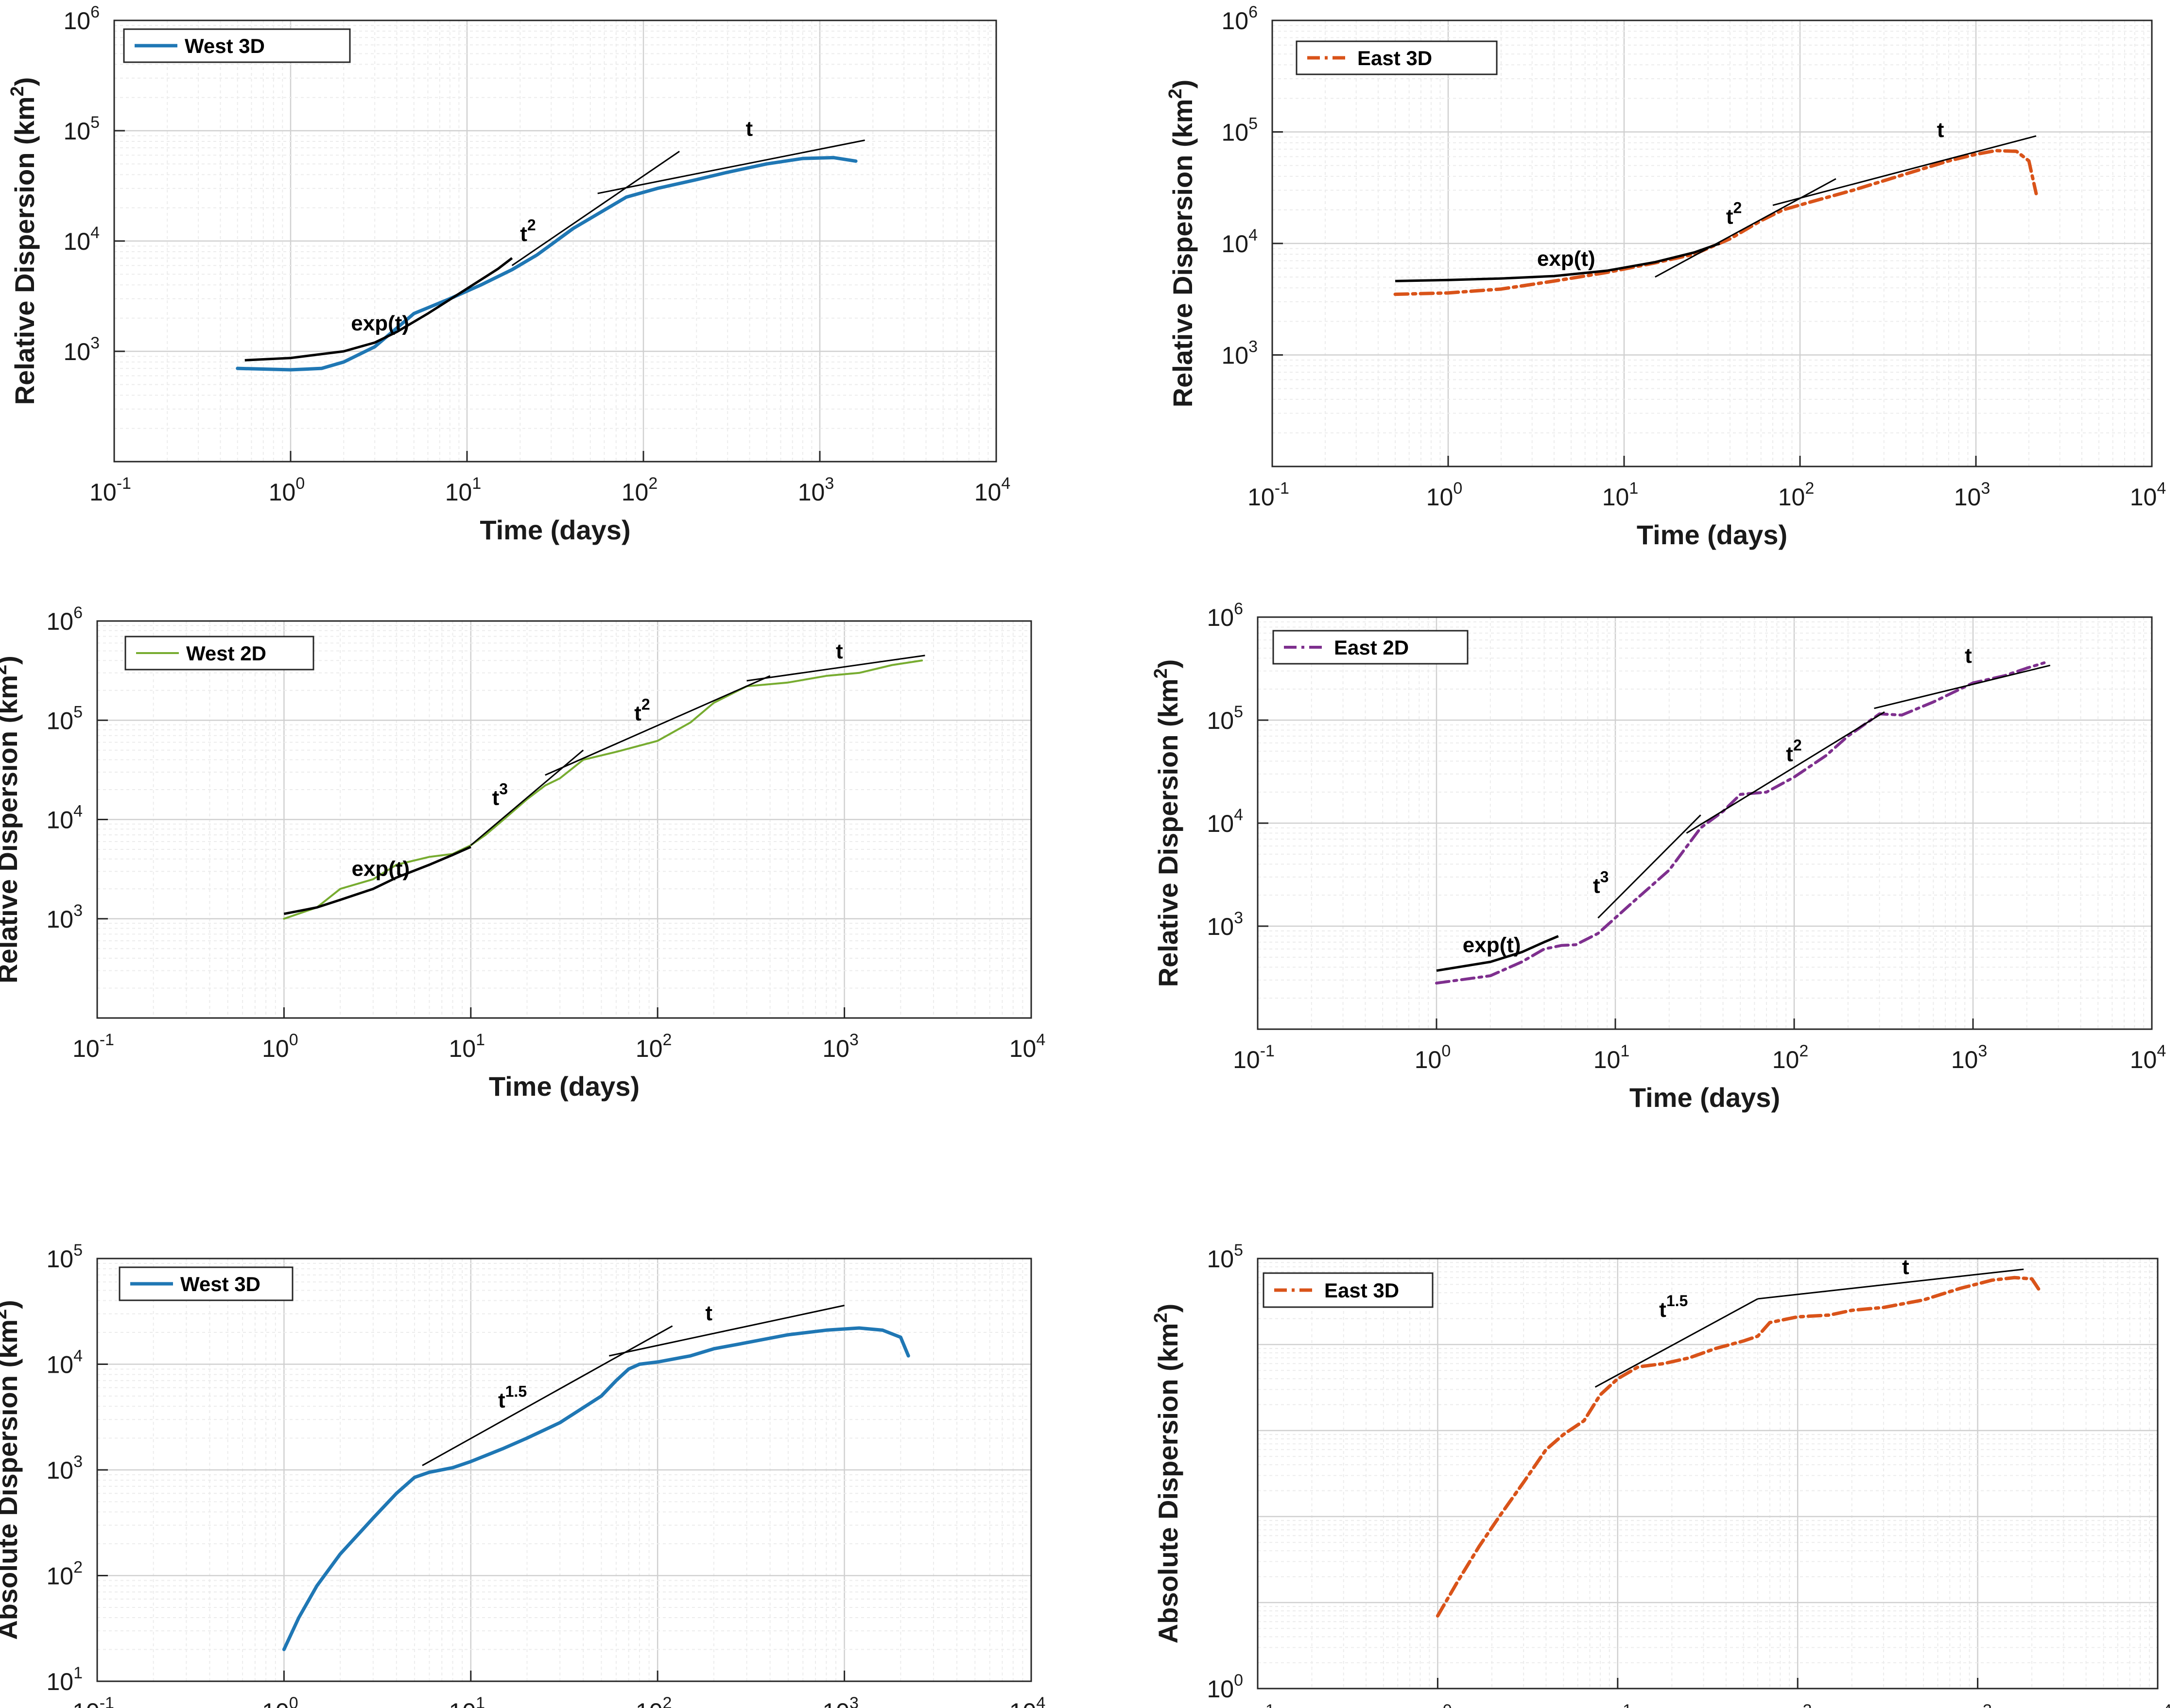 This screenshot has width=2181, height=1708. I want to click on y-tick-label: 10¹, so click(64, 1679).